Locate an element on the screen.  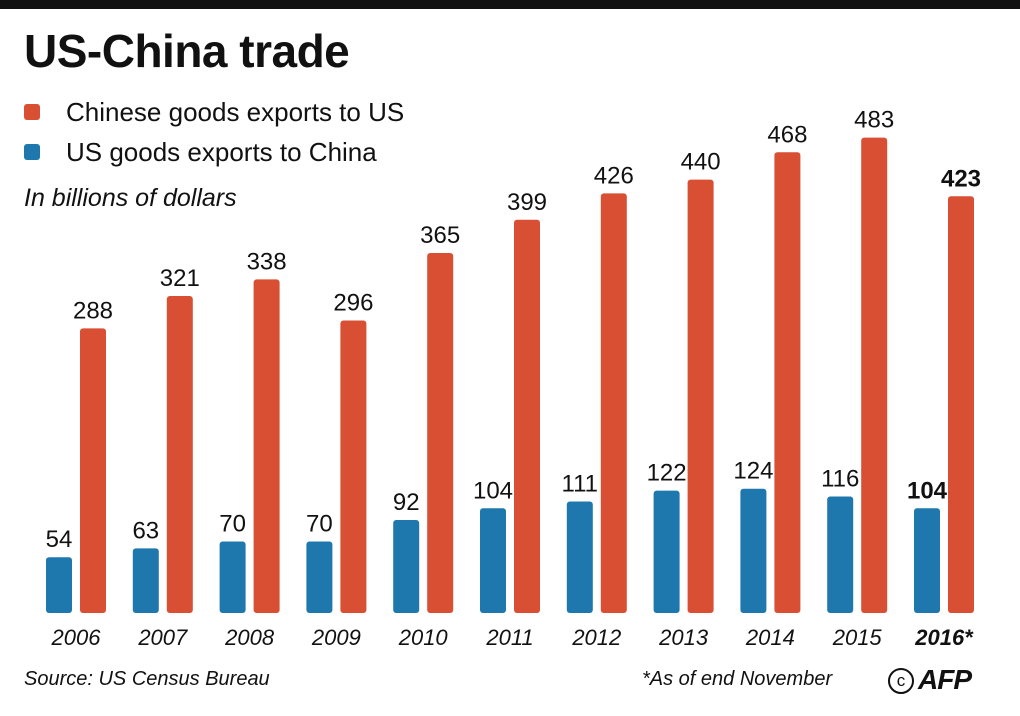
x-tick-label-2013: 2013 is located at coordinates (683, 637).